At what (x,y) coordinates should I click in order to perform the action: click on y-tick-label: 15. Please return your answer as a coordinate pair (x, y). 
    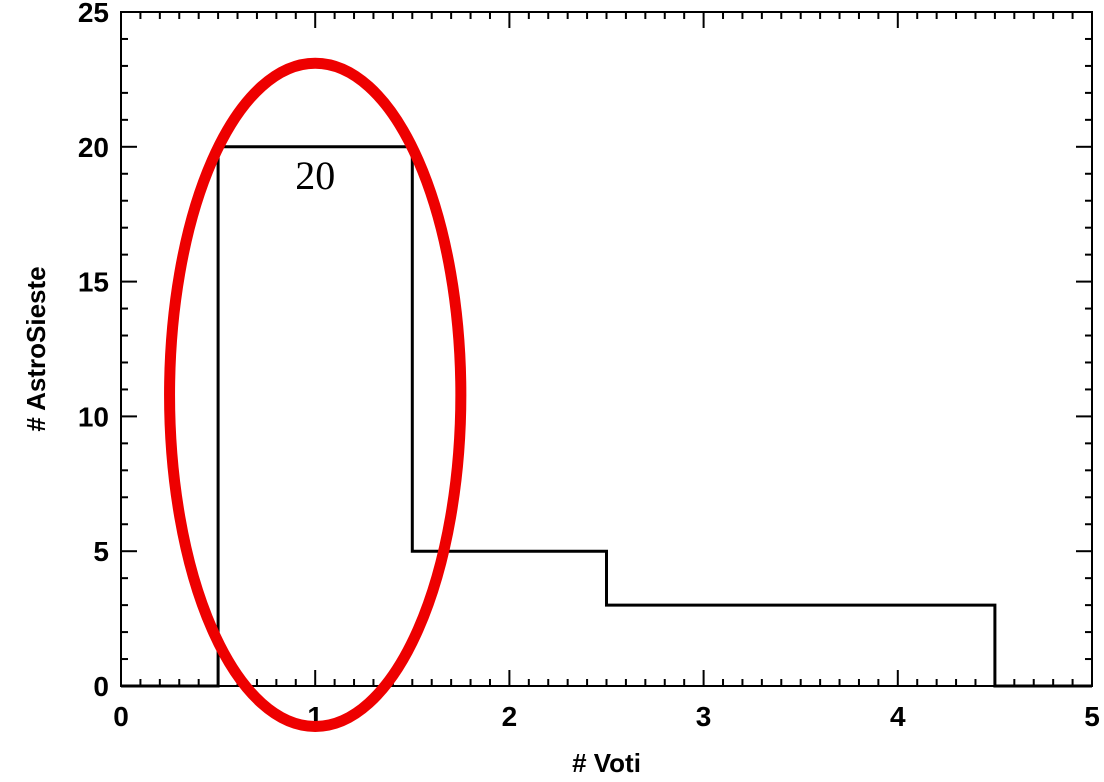
    Looking at the image, I should click on (93, 282).